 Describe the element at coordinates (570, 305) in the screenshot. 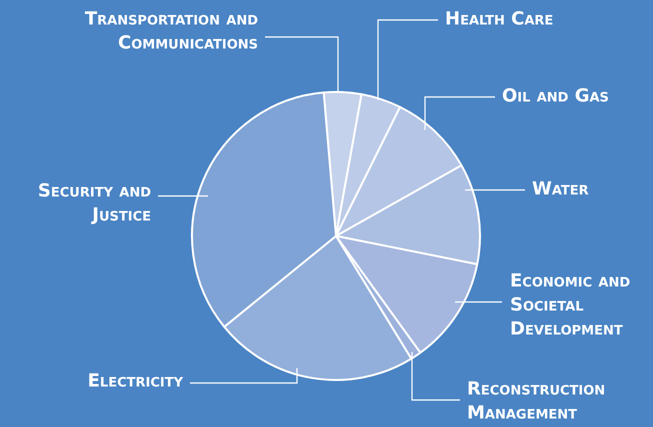

I see `slice-label: Economic and Societal Development` at that location.